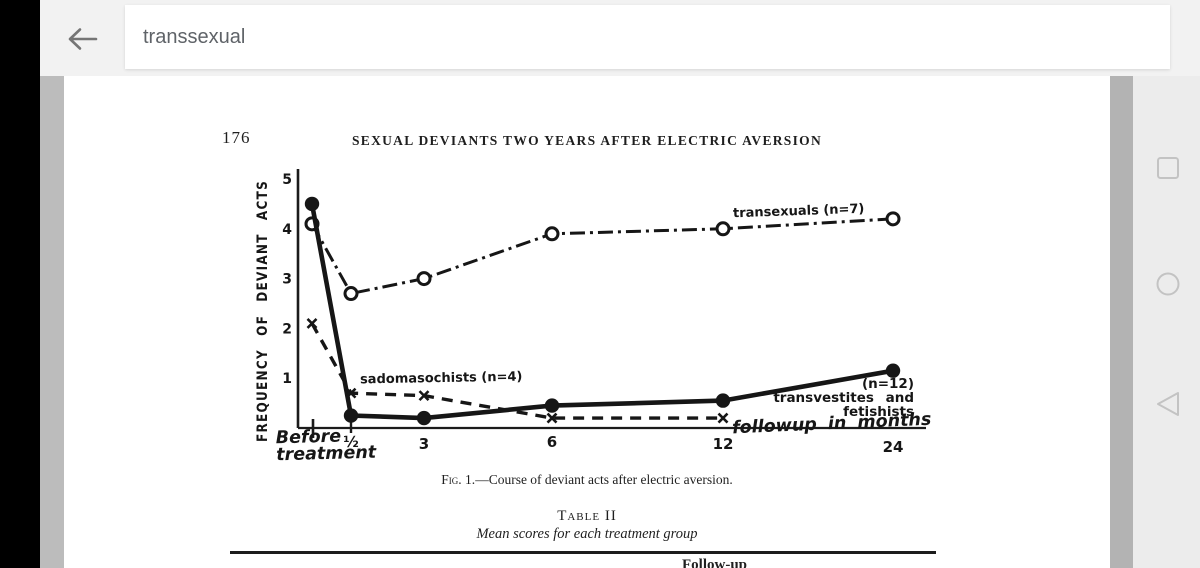 This screenshot has width=1200, height=568. Describe the element at coordinates (715, 562) in the screenshot. I see `table-column-header-partial: Follow-up` at that location.